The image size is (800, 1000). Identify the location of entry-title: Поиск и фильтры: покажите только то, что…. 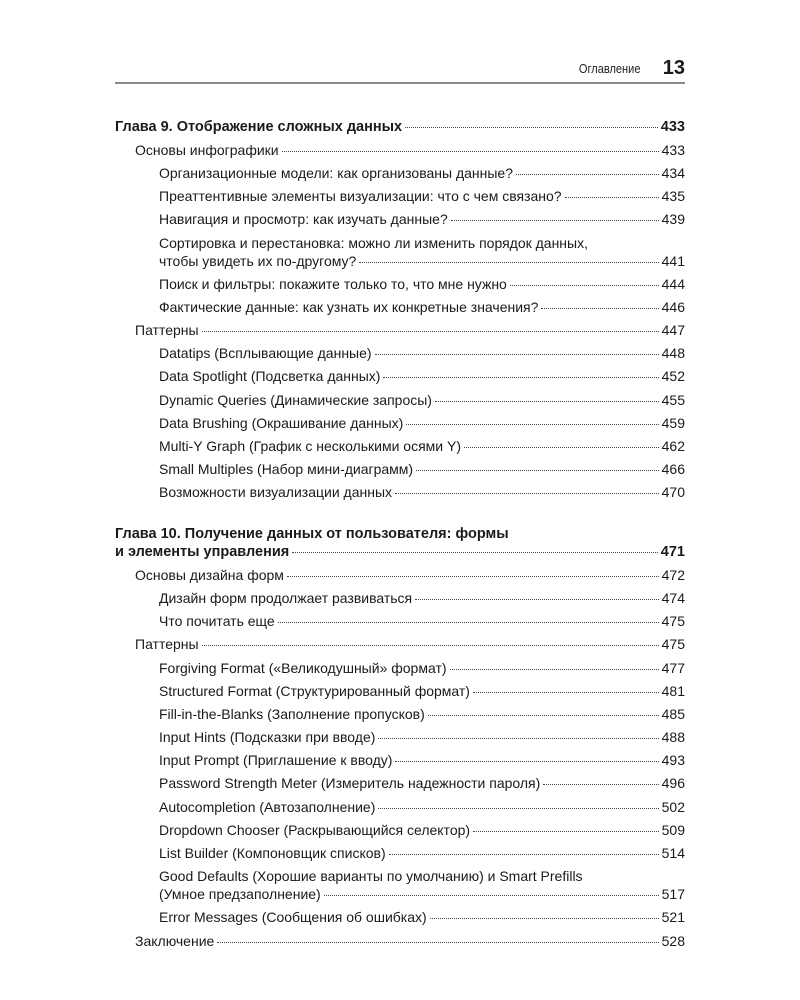
(333, 283).